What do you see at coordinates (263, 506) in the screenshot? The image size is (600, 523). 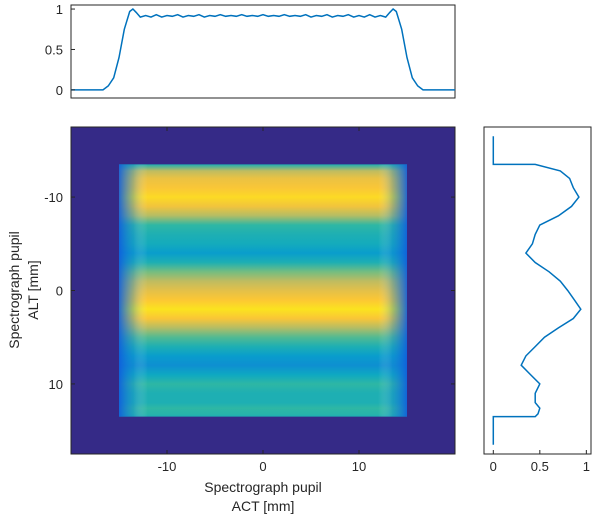 I see `x-axis-label-line2: ACT [mm]` at bounding box center [263, 506].